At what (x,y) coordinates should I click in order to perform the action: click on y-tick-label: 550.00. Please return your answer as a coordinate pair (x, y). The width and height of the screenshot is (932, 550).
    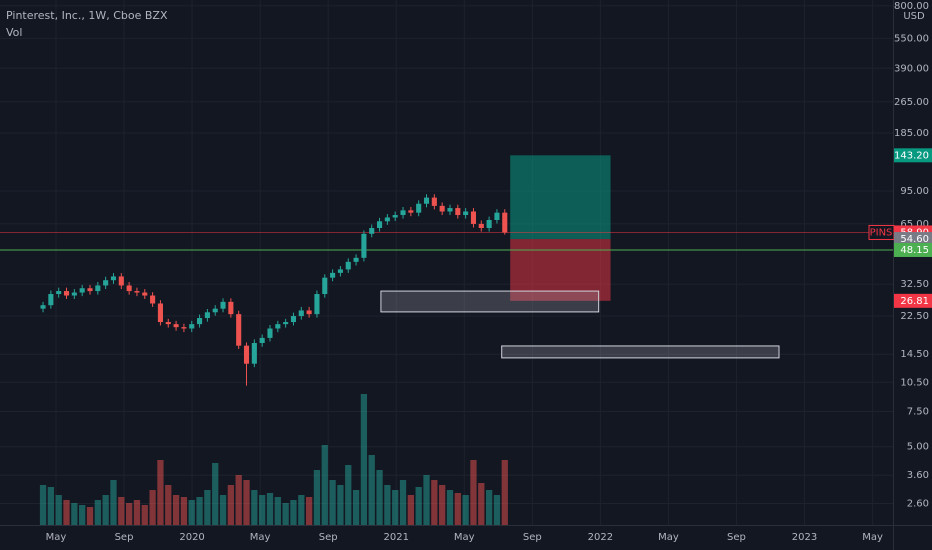
    Looking at the image, I should click on (911, 38).